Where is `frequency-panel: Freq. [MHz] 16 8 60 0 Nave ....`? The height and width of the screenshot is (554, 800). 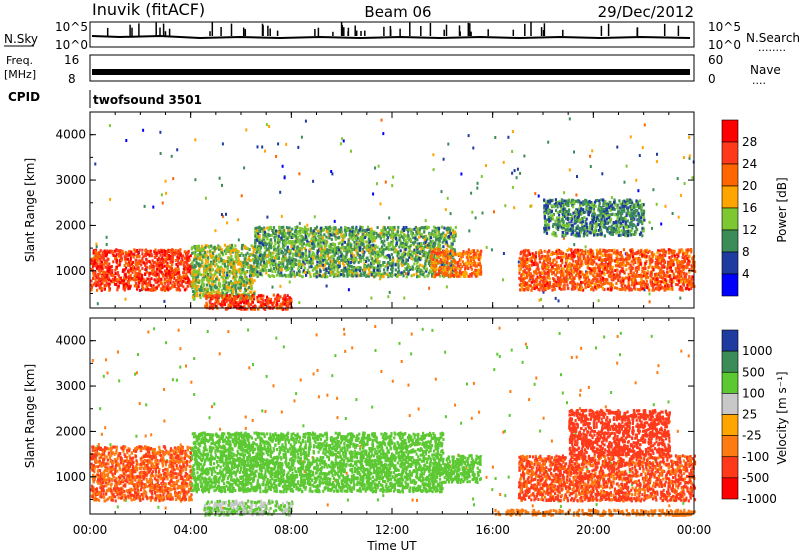 frequency-panel: Freq. [MHz] 16 8 60 0 Nave .... is located at coordinates (392, 70).